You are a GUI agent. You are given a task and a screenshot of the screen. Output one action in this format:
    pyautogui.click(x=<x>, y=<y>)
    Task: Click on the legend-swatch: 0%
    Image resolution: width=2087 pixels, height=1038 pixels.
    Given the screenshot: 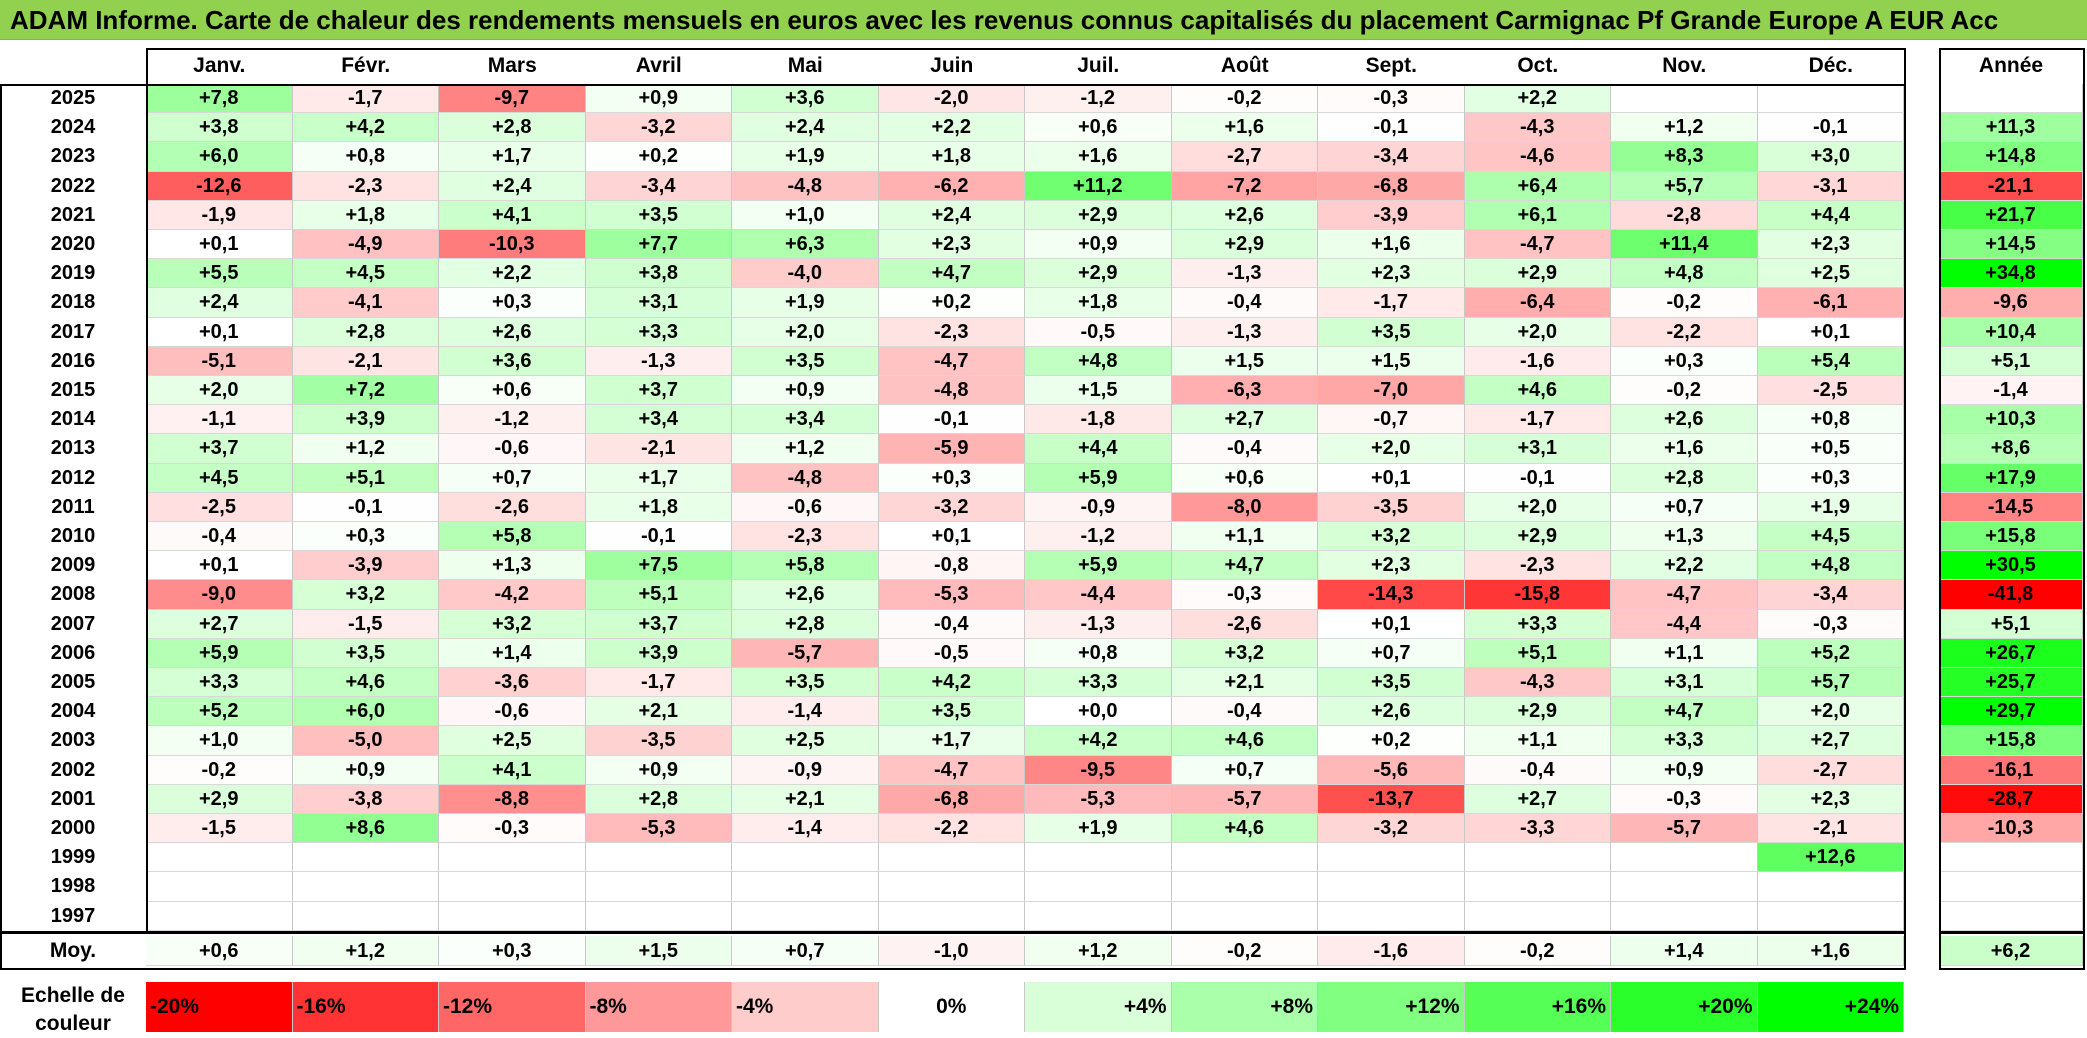 What is the action you would take?
    pyautogui.click(x=951, y=1007)
    